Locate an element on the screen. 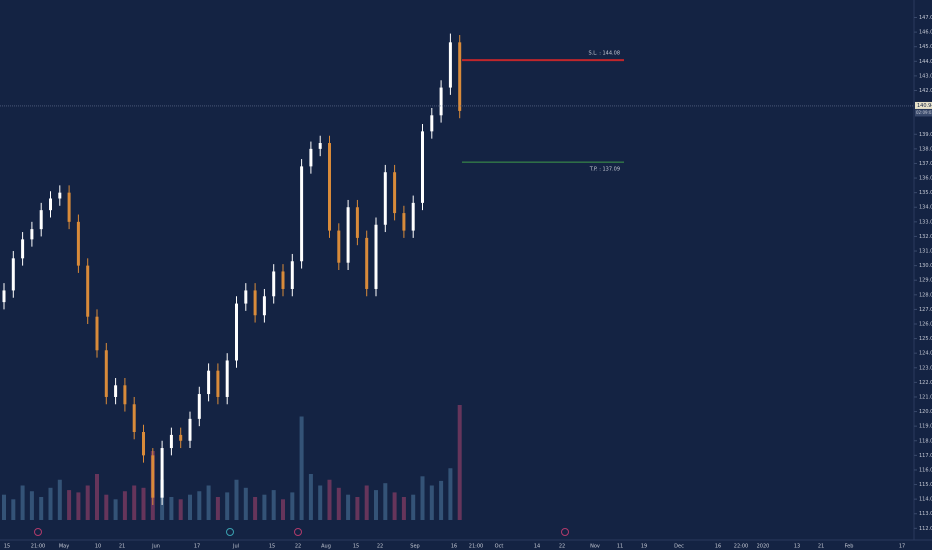  x-tick-label: Jun is located at coordinates (155, 547).